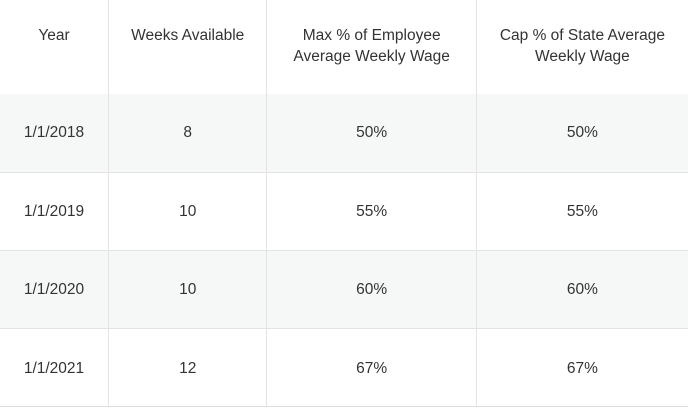 The height and width of the screenshot is (409, 688). I want to click on header-weeks-available: Weeks Available, so click(188, 47).